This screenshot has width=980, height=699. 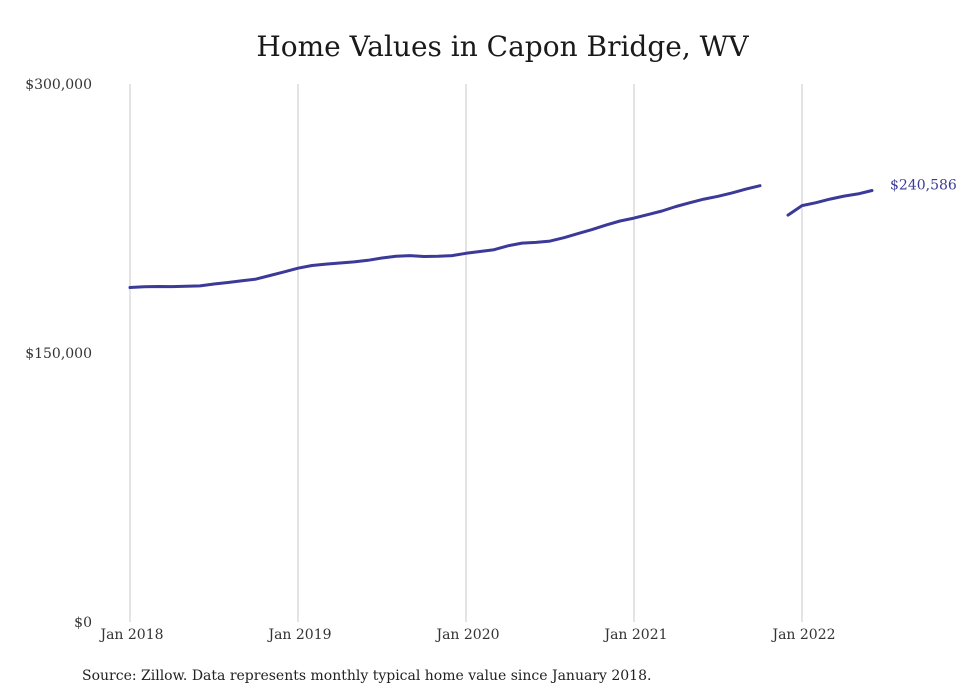 I want to click on y-axis-ticks: $0 $150,000 $300,000, so click(x=58, y=354).